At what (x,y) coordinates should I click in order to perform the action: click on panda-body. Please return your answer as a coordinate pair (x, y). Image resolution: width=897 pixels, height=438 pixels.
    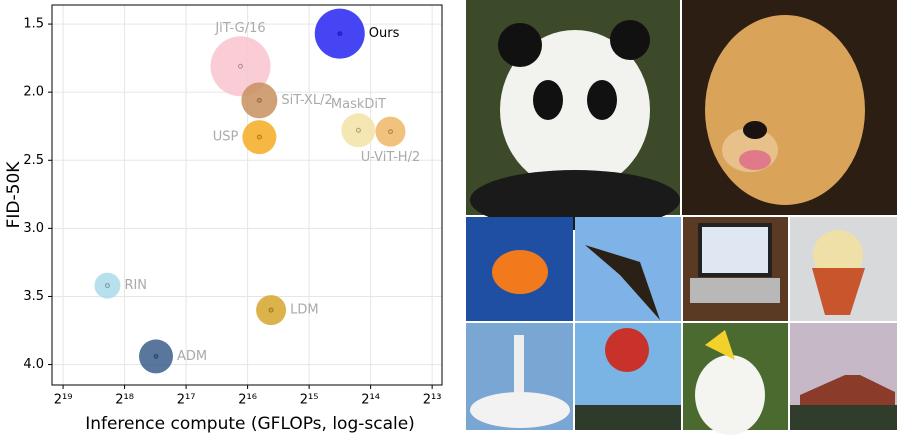
    Looking at the image, I should click on (575, 200).